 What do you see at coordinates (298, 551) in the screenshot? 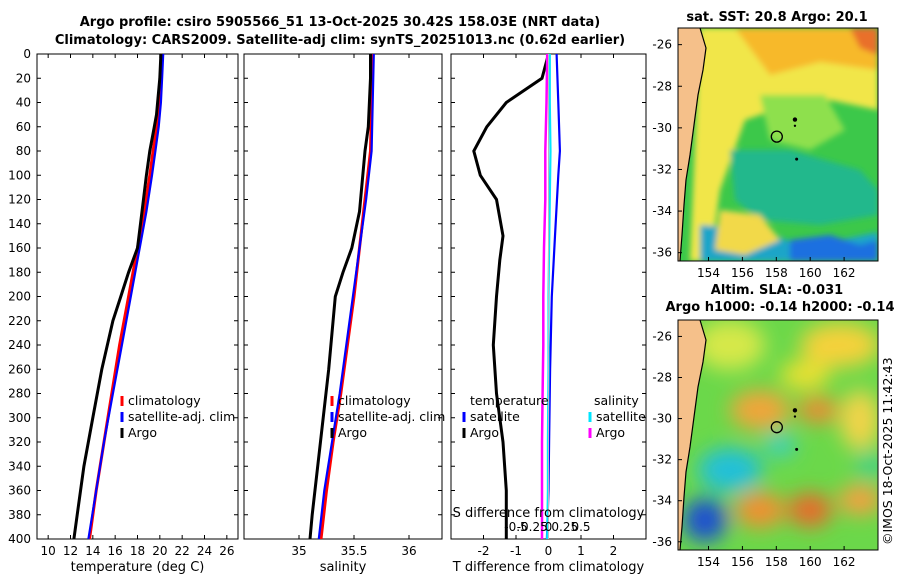
I see `x-tick-label: 35` at bounding box center [298, 551].